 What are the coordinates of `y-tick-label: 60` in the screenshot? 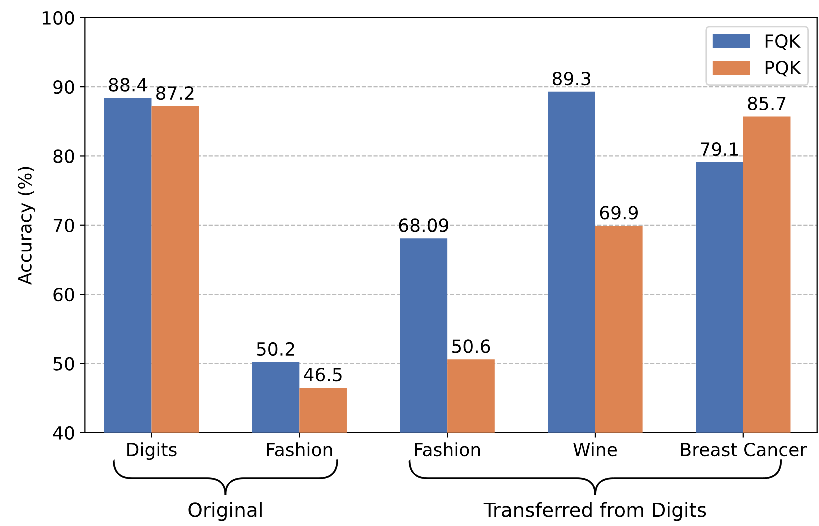 It's located at (64, 295).